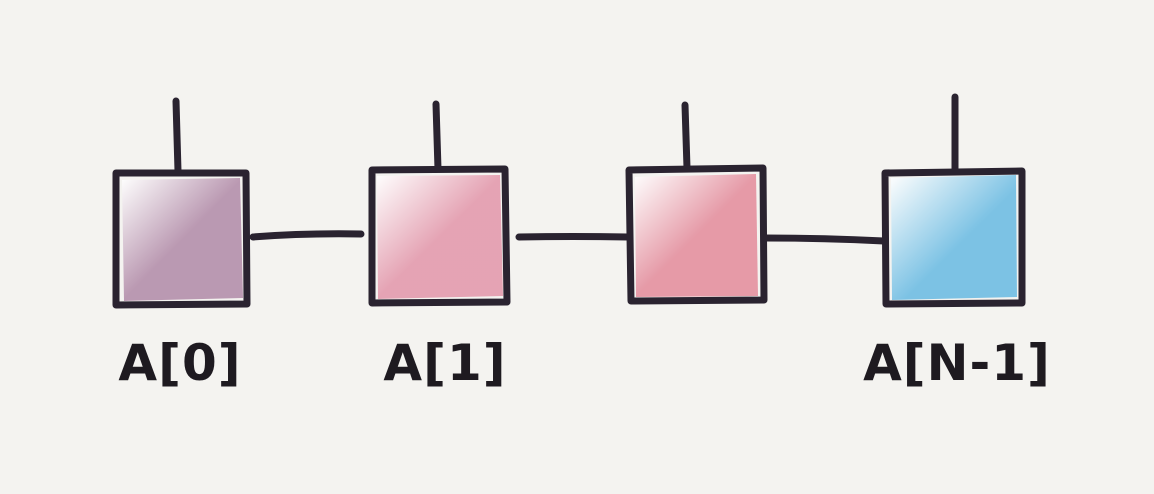  I want to click on node-2-fill, so click(696, 235).